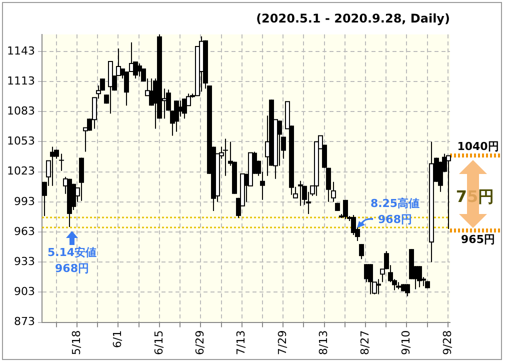  What do you see at coordinates (241, 342) in the screenshot?
I see `x-tick-label: 7/13` at bounding box center [241, 342].